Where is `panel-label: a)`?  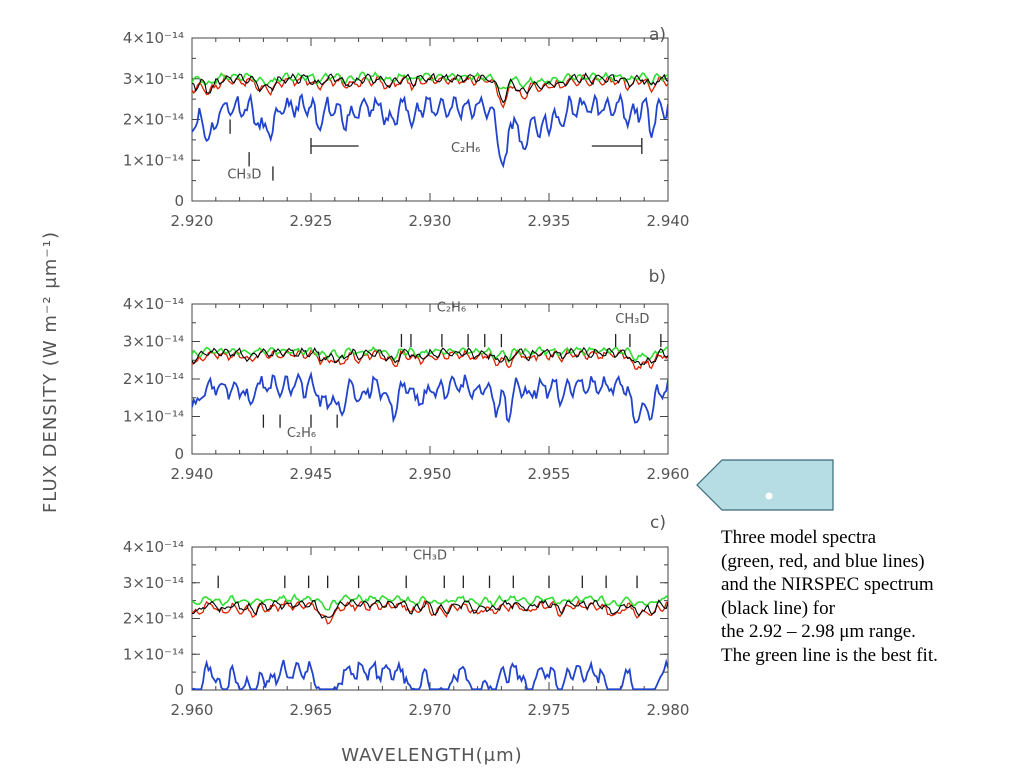
panel-label: a) is located at coordinates (657, 35).